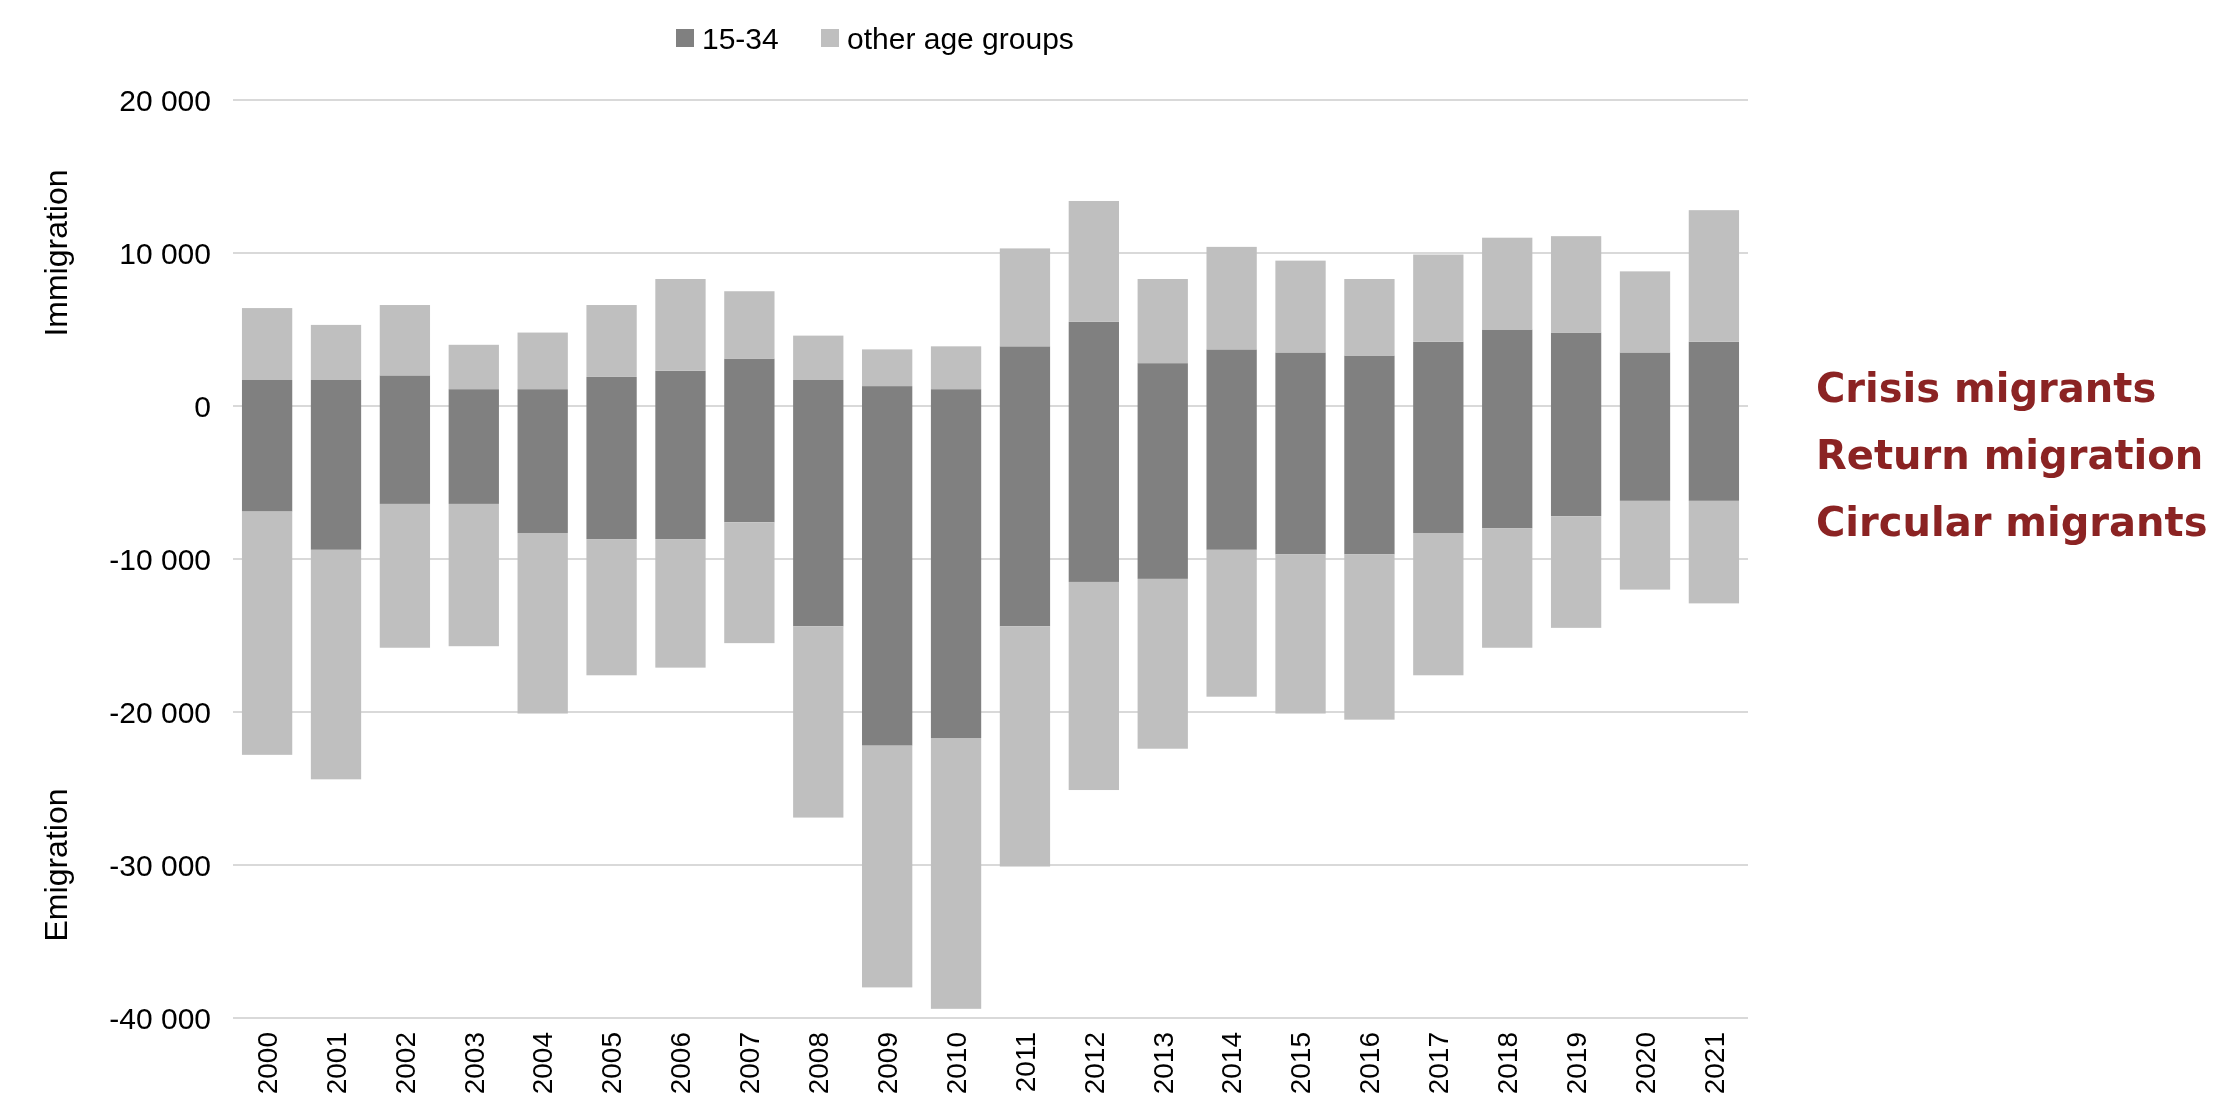 This screenshot has height=1107, width=2230. I want to click on x-tick-label: 2006, so click(681, 1063).